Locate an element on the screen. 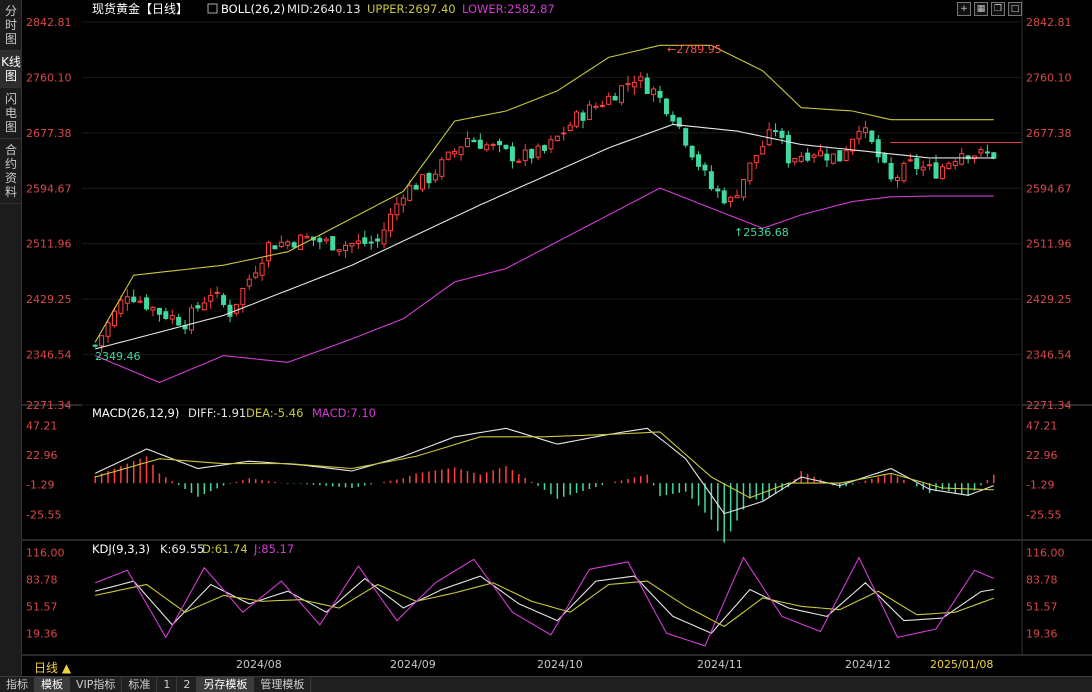 Image resolution: width=1092 pixels, height=692 pixels. macd-tick-label-right: 22.96 is located at coordinates (1042, 455).